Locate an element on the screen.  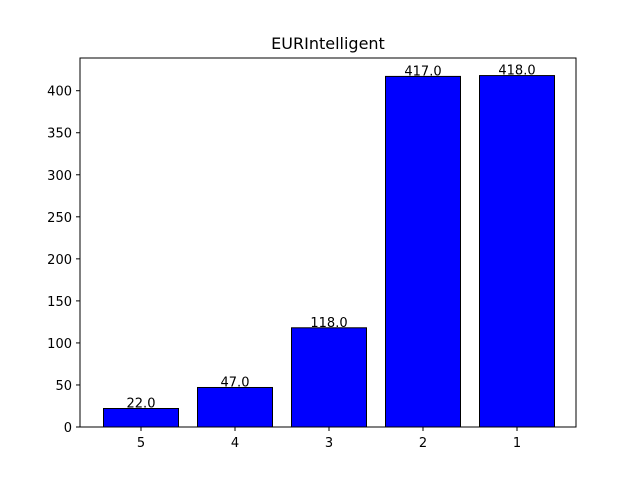
data-label-1: 418.0 is located at coordinates (516, 71).